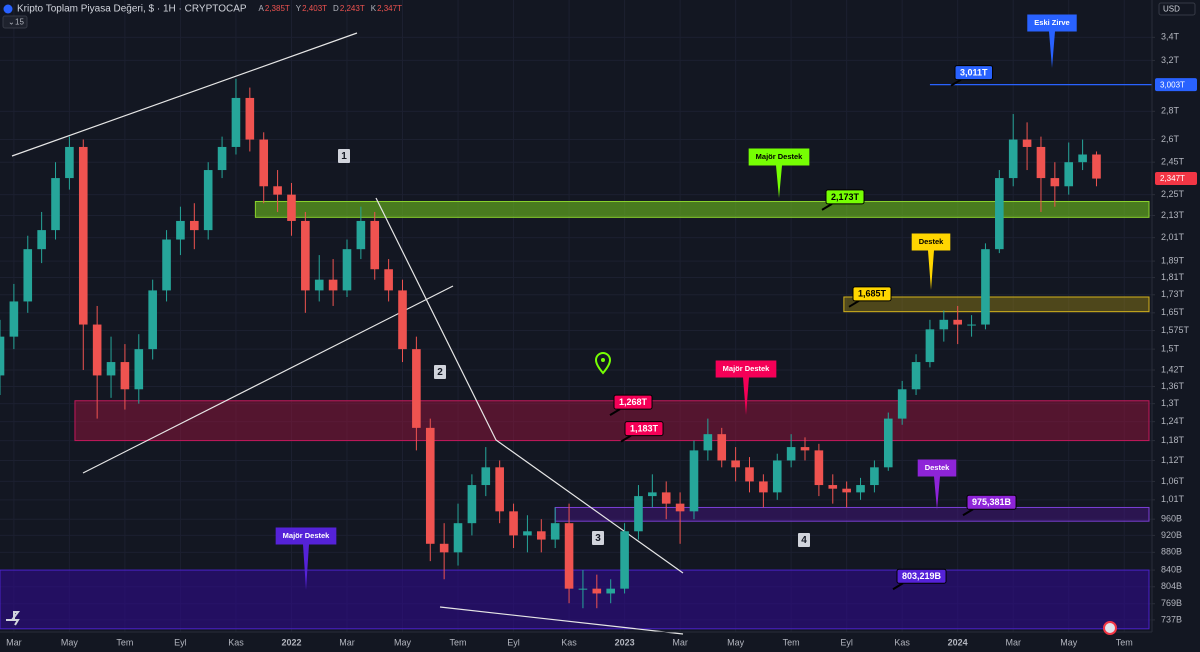  I want to click on value-label: 975,381B, so click(992, 502).